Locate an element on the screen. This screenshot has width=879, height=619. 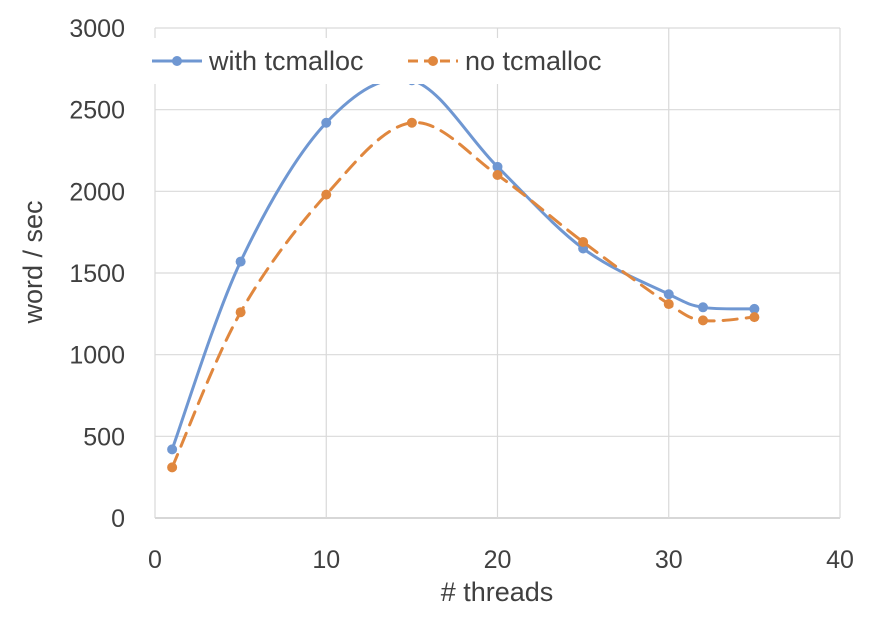
x-tick-label: 20 is located at coordinates (498, 560).